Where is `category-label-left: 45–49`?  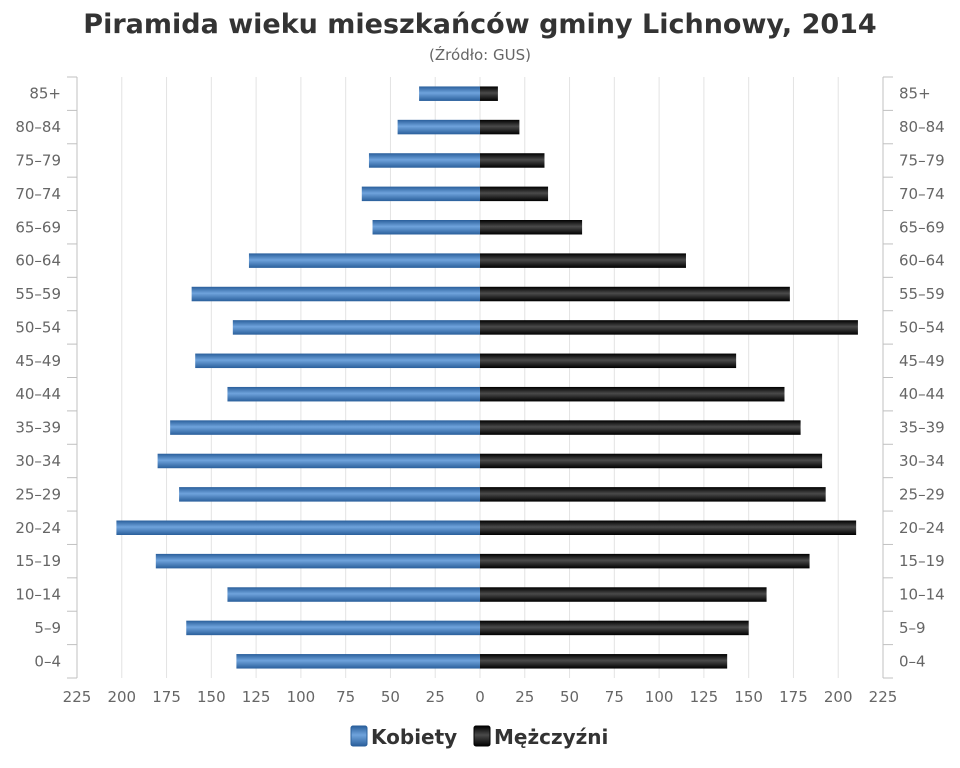
category-label-left: 45–49 is located at coordinates (38, 361).